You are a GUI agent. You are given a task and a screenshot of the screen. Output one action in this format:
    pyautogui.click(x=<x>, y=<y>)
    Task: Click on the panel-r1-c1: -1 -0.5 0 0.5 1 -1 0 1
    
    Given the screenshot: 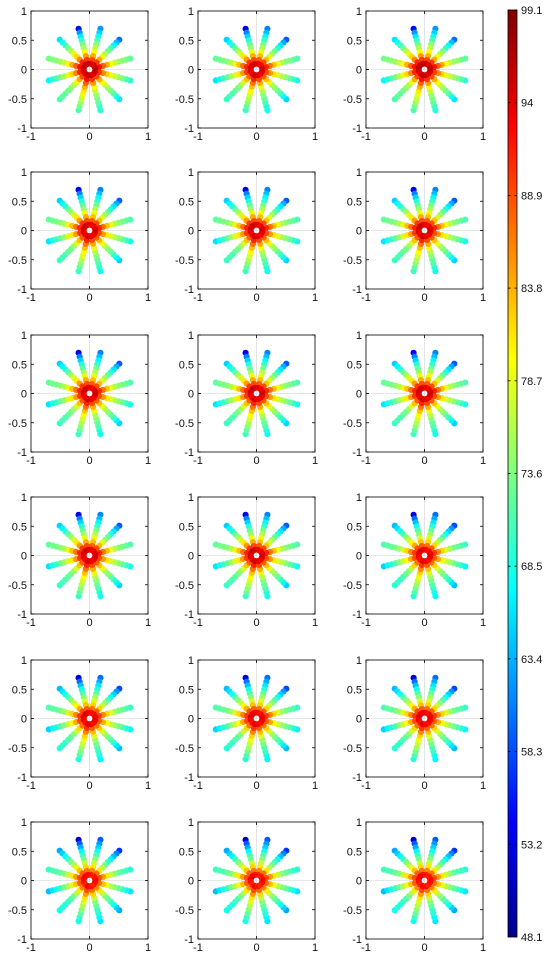 What is the action you would take?
    pyautogui.click(x=79, y=74)
    